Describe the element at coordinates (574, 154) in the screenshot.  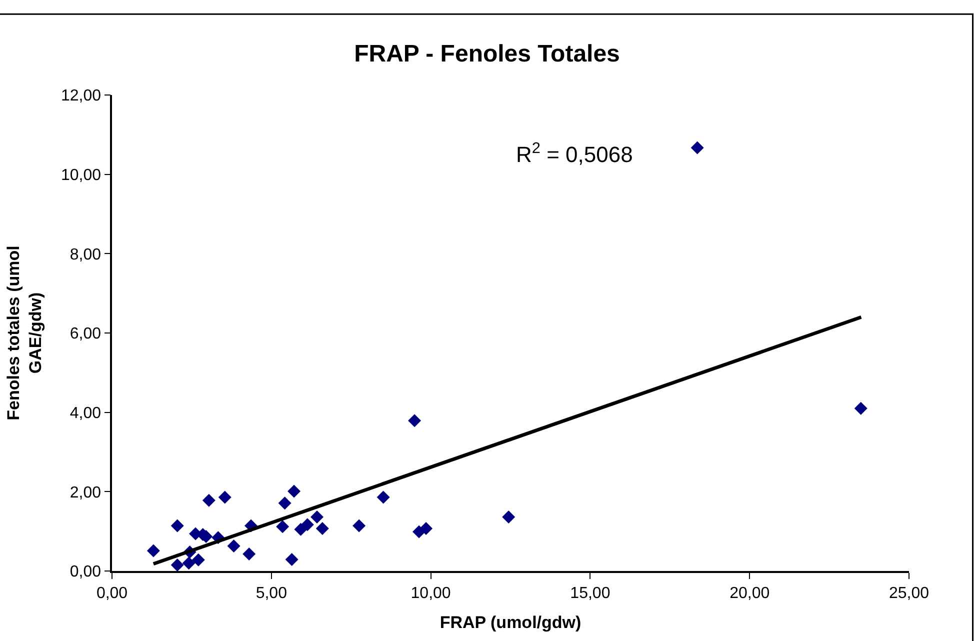
I see `annotation: R$^{2}$ = 0,5068` at that location.